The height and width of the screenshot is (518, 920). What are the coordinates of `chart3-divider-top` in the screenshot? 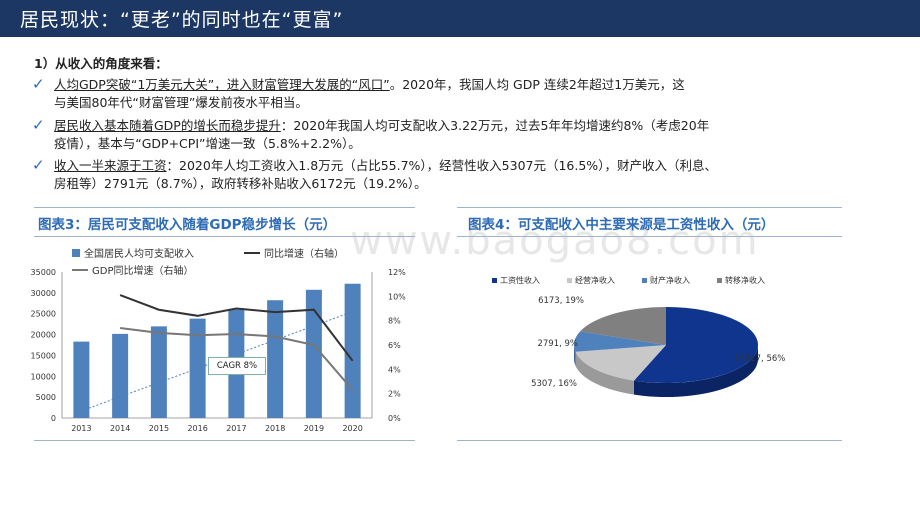 It's located at (224, 207).